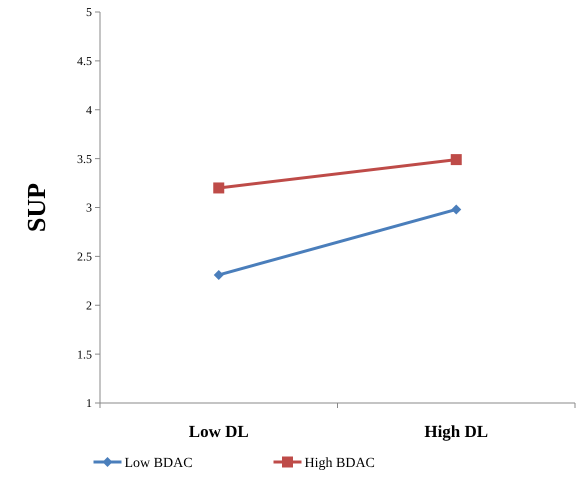 The width and height of the screenshot is (587, 499). I want to click on y-axis-title: SUP, so click(36, 207).